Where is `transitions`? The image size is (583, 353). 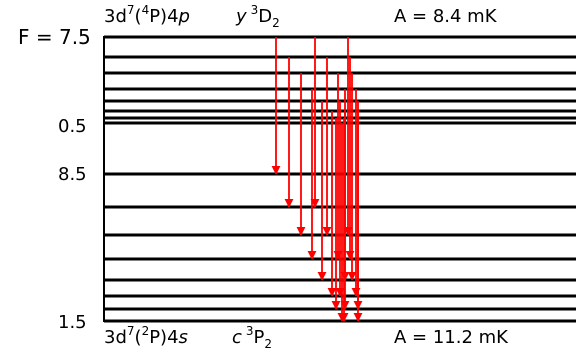
transitions is located at coordinates (317, 179).